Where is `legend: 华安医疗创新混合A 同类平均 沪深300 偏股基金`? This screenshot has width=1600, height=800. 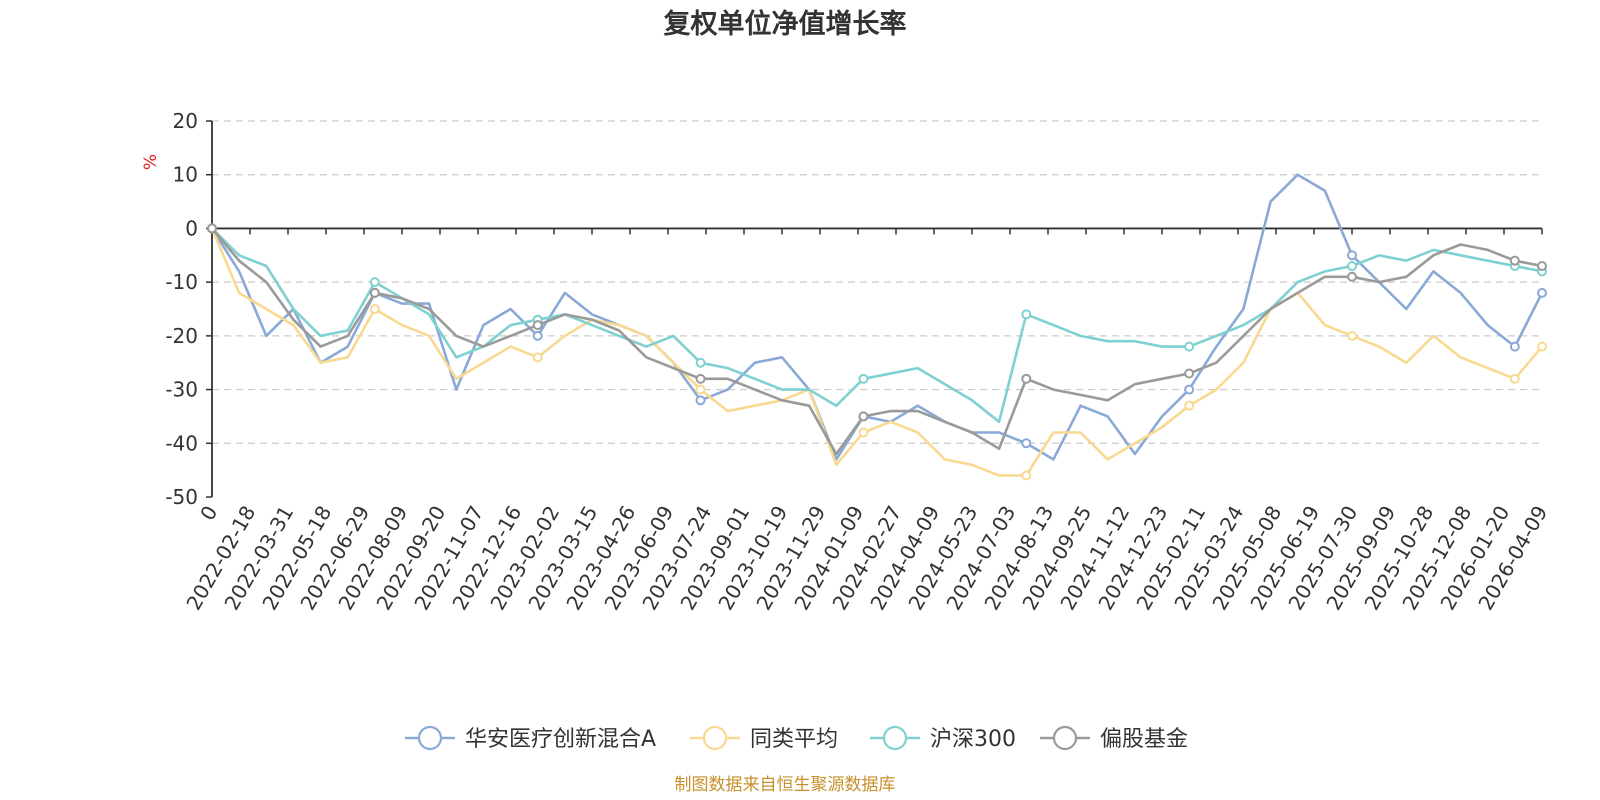 legend: 华安医疗创新混合A 同类平均 沪深300 偏股基金 is located at coordinates (796, 738).